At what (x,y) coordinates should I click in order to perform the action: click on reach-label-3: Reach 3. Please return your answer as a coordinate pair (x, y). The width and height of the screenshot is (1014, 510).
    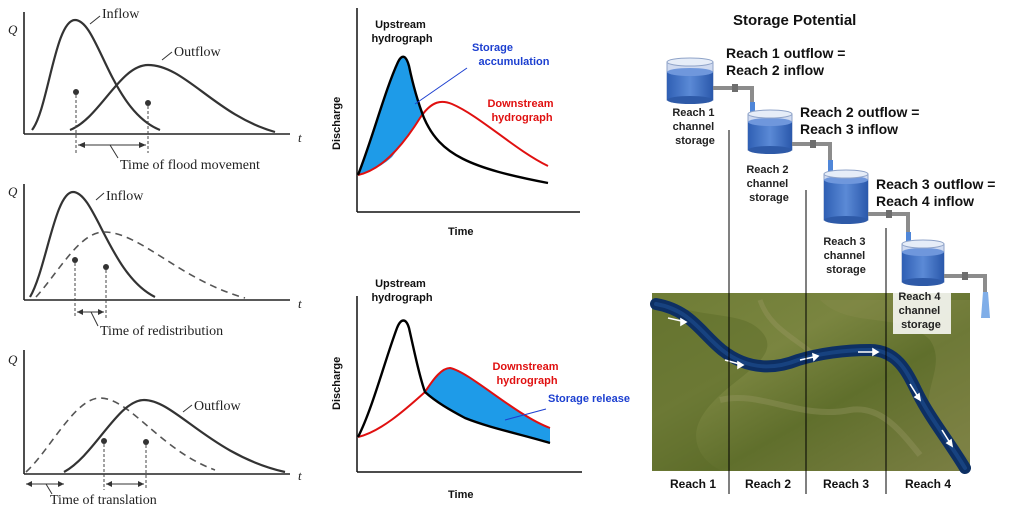
    Looking at the image, I should click on (846, 484).